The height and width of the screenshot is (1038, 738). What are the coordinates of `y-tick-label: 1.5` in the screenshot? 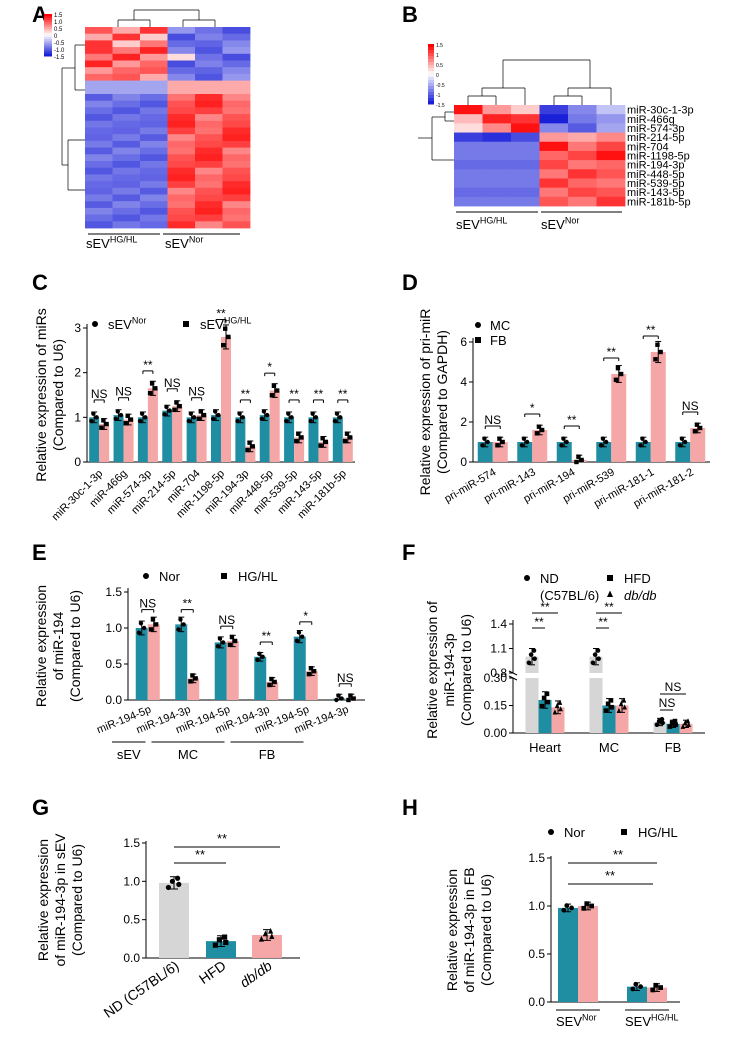 It's located at (131, 843).